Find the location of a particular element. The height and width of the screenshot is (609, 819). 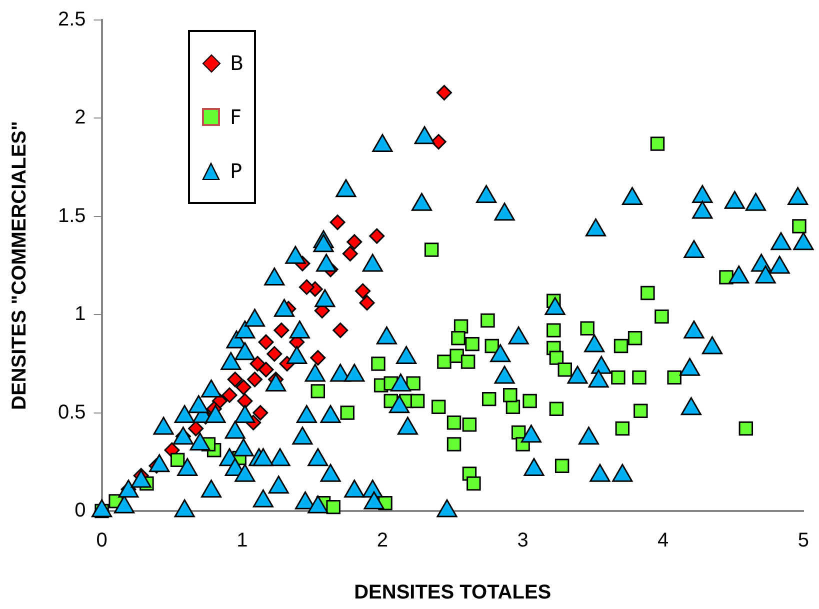

y-tick-label: 0 is located at coordinates (80, 511).